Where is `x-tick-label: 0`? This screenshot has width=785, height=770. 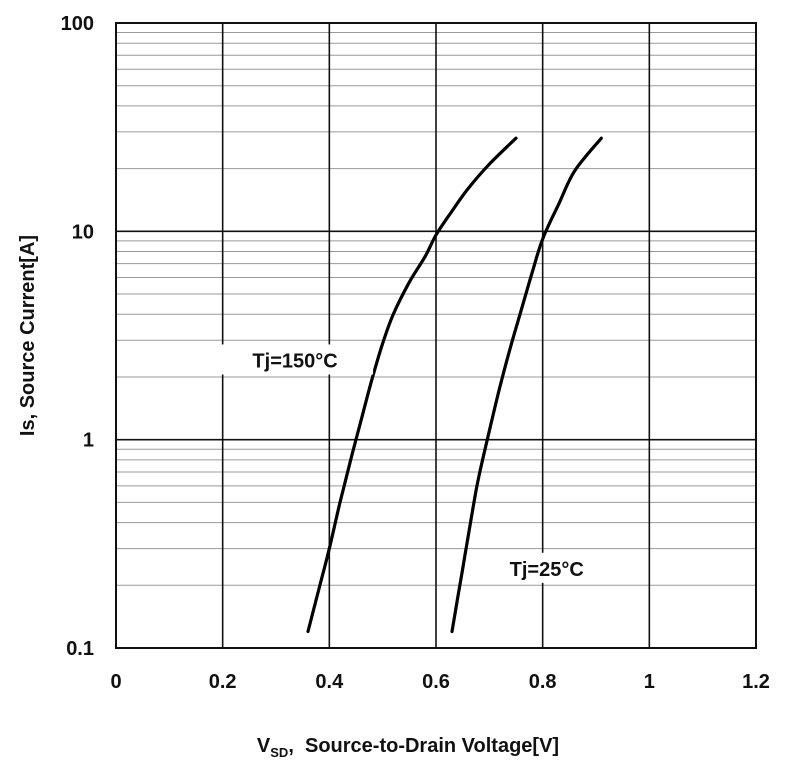 x-tick-label: 0 is located at coordinates (115, 682).